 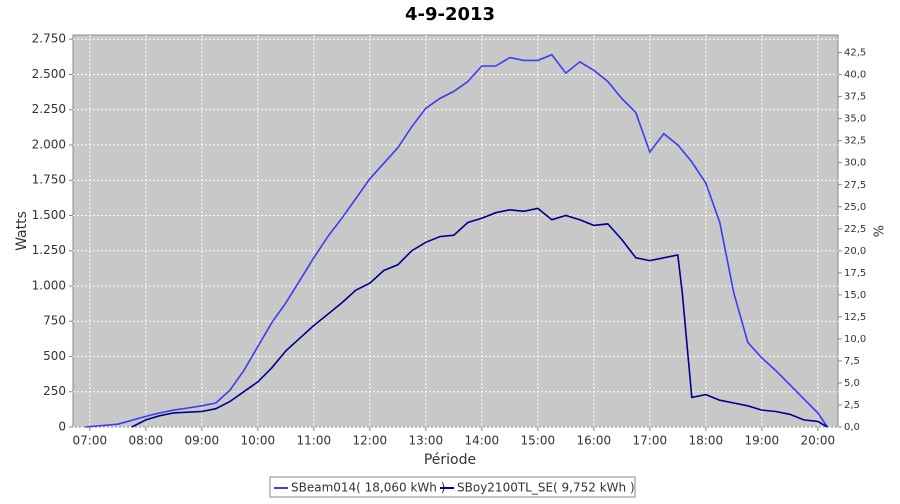 I want to click on y2-tick-label: 25,0, so click(x=855, y=207).